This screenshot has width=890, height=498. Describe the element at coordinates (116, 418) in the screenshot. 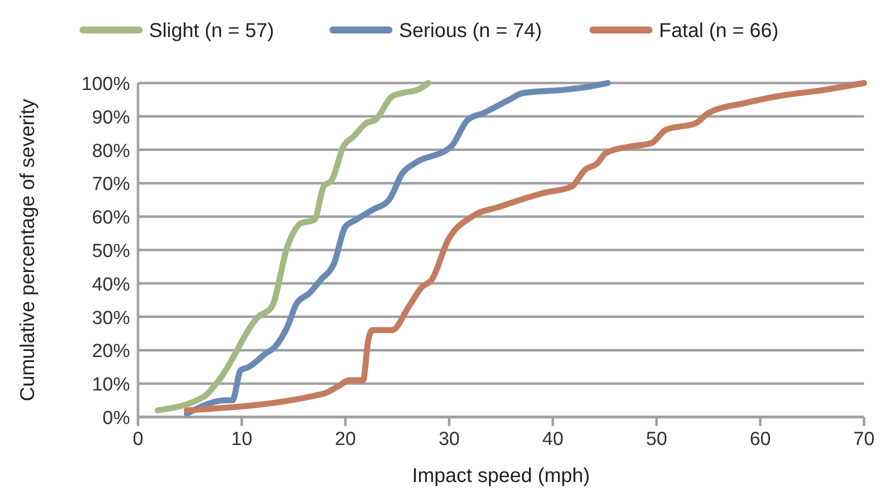

I see `y-tick-label: 0%` at that location.